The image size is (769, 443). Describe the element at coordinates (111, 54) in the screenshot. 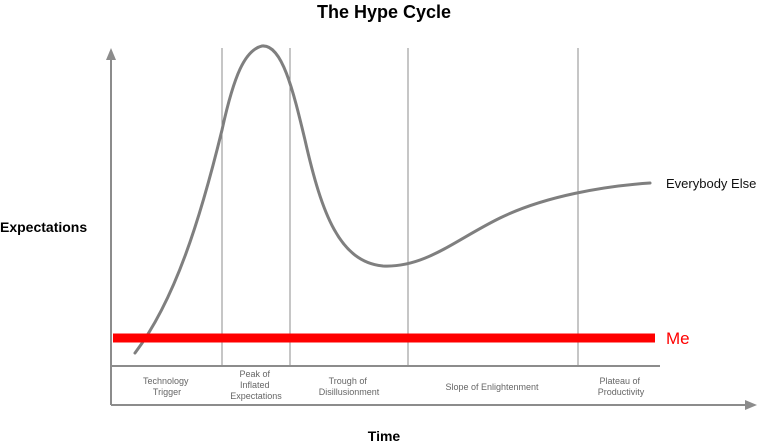

I see `y-axis-arrow` at that location.